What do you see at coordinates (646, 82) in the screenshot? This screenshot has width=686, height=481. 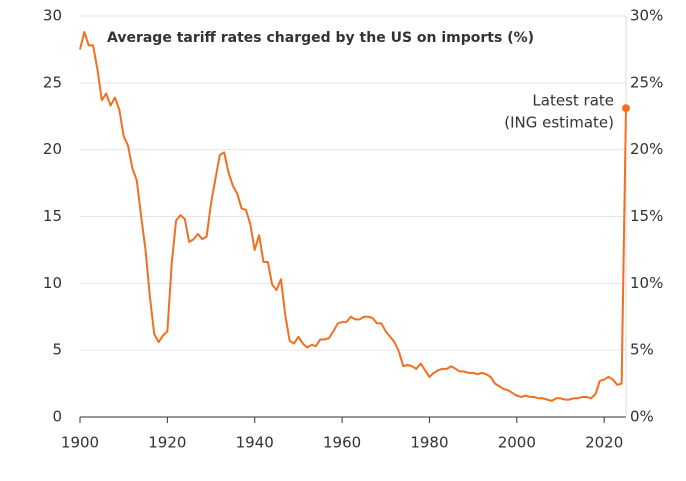 I see `y2-tick-label: 25%` at bounding box center [646, 82].